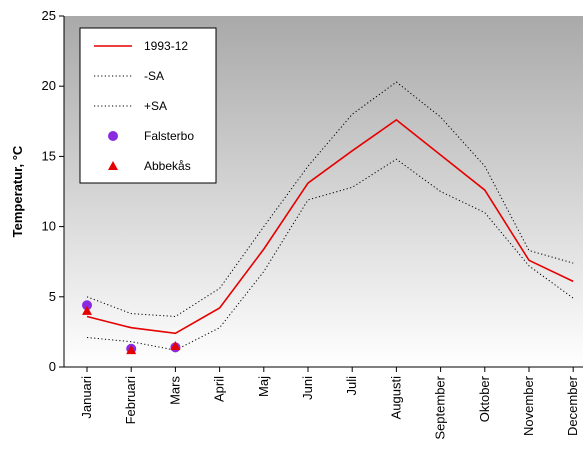 The height and width of the screenshot is (455, 587). Describe the element at coordinates (49, 155) in the screenshot. I see `y-tick-label: 15` at that location.